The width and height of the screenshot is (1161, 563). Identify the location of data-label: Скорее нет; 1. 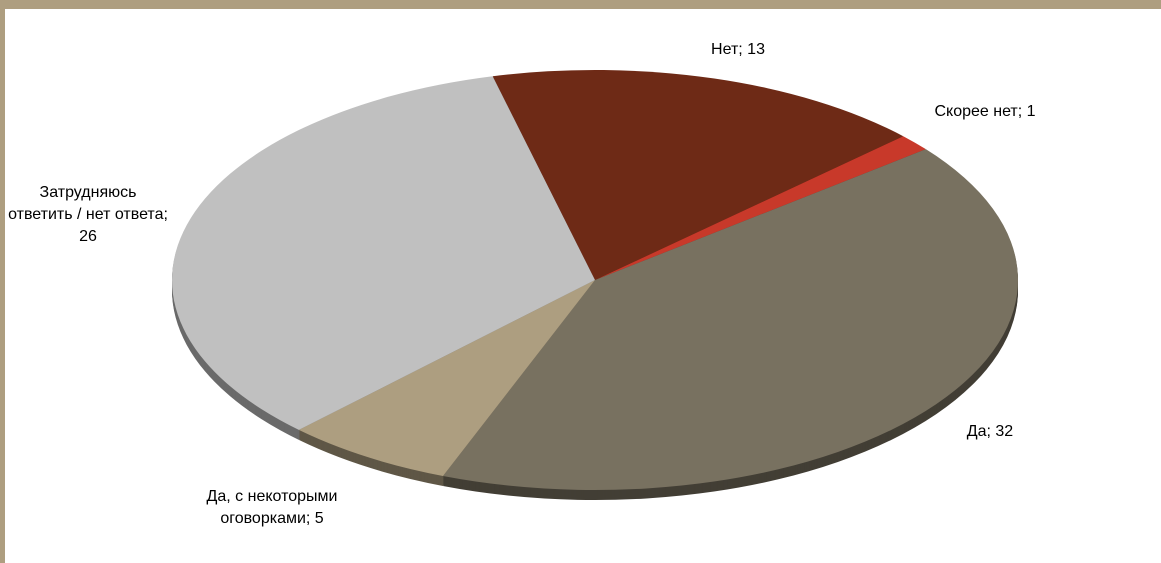
(985, 111).